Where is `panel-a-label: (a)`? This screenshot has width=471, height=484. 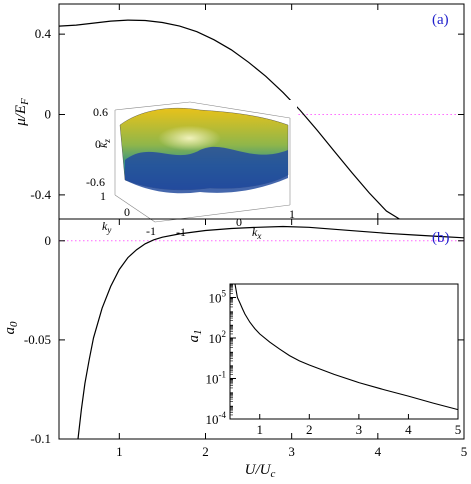 panel-a-label: (a) is located at coordinates (440, 20).